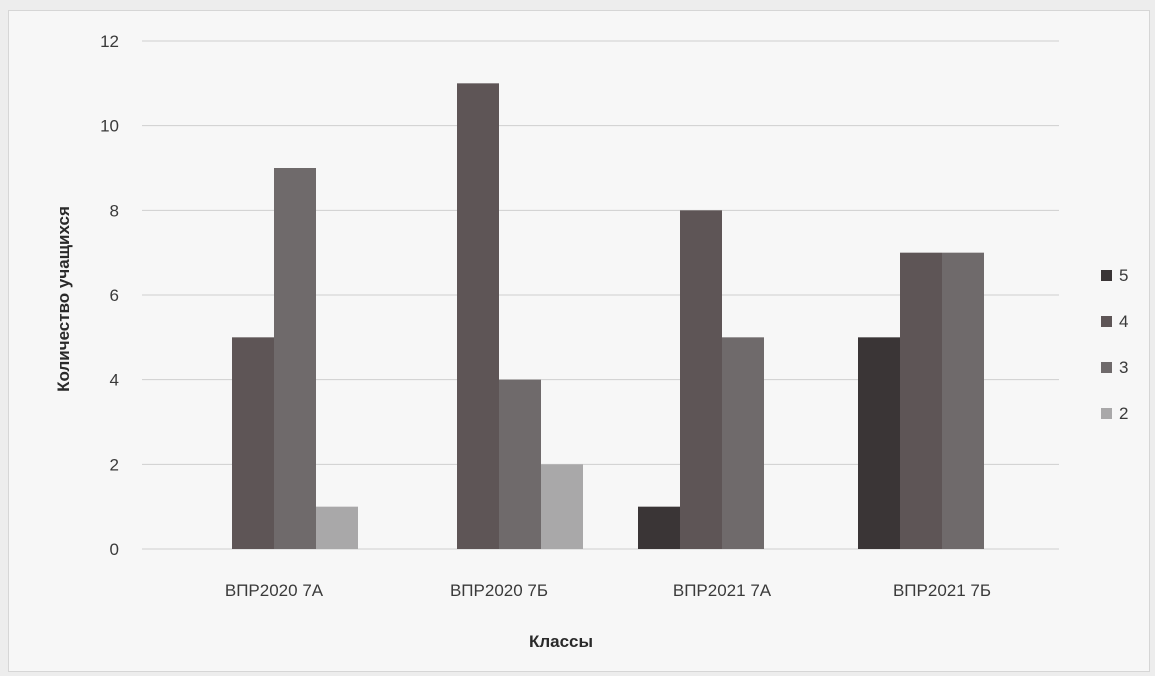 This screenshot has height=676, width=1155. Describe the element at coordinates (722, 590) in the screenshot. I see `x-tick-label: ВПР2021 7А` at that location.